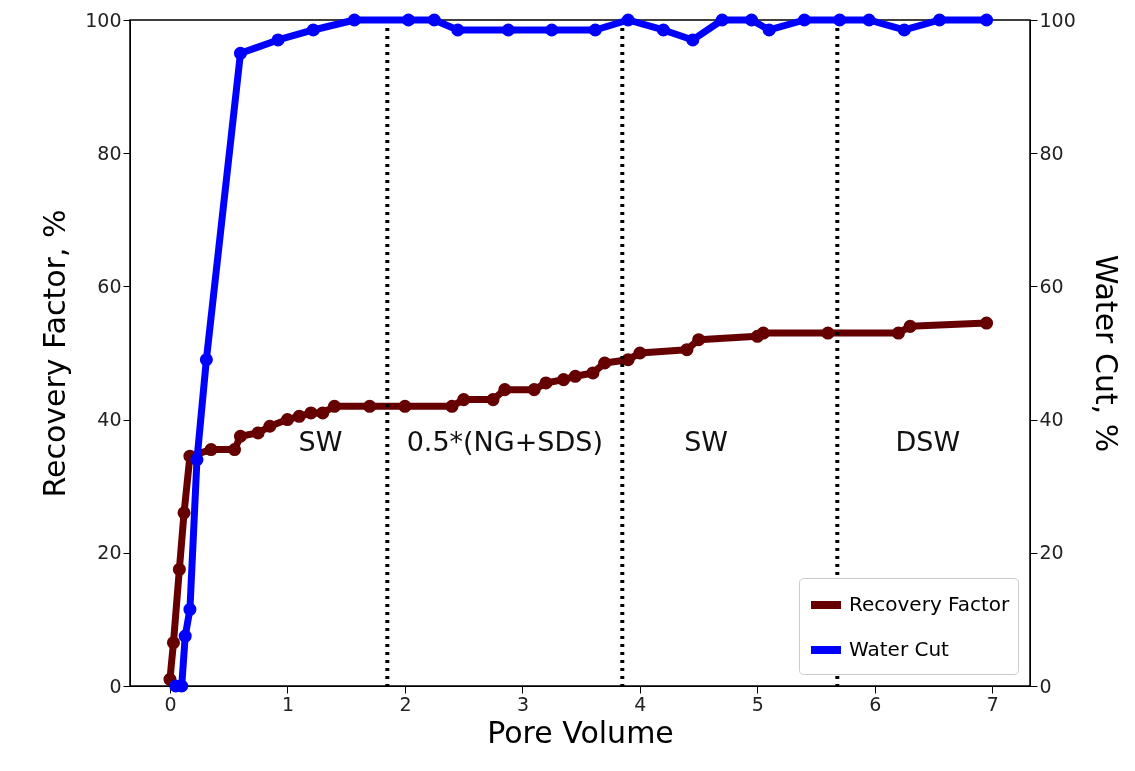 The height and width of the screenshot is (771, 1135). I want to click on x-tick-label: 1, so click(287, 703).